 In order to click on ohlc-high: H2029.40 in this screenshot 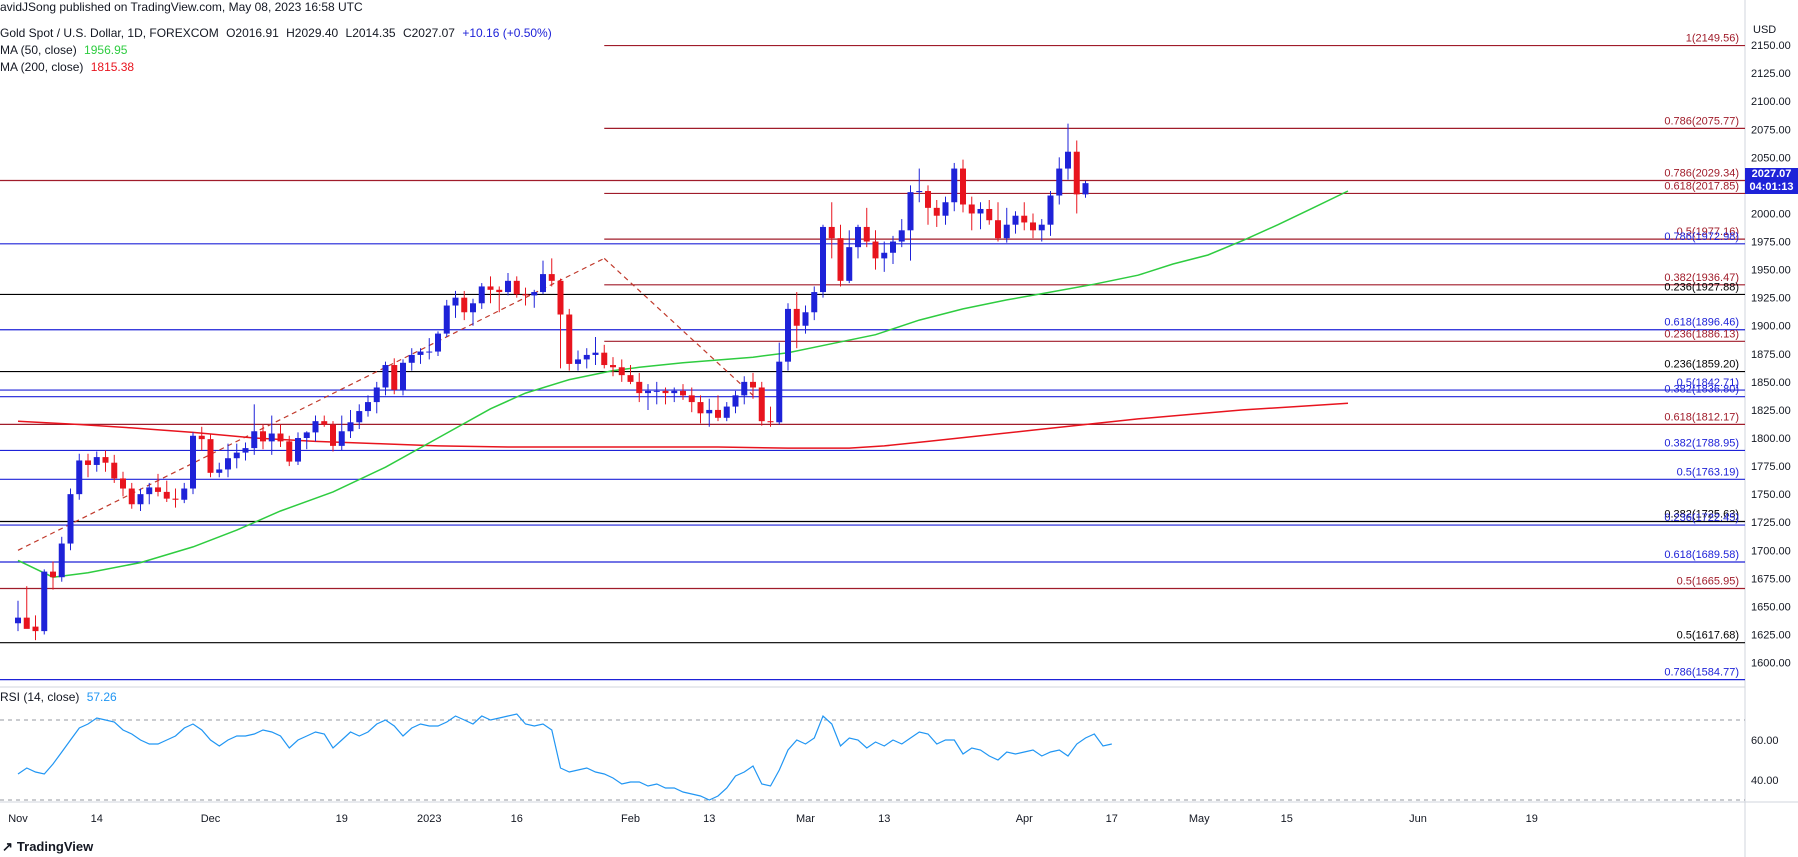, I will do `click(312, 33)`.